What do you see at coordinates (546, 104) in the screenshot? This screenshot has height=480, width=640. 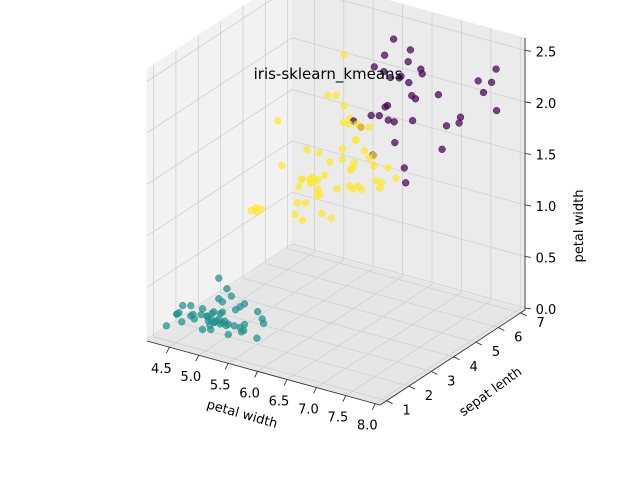 I see `z-tick-label: 2.0` at bounding box center [546, 104].